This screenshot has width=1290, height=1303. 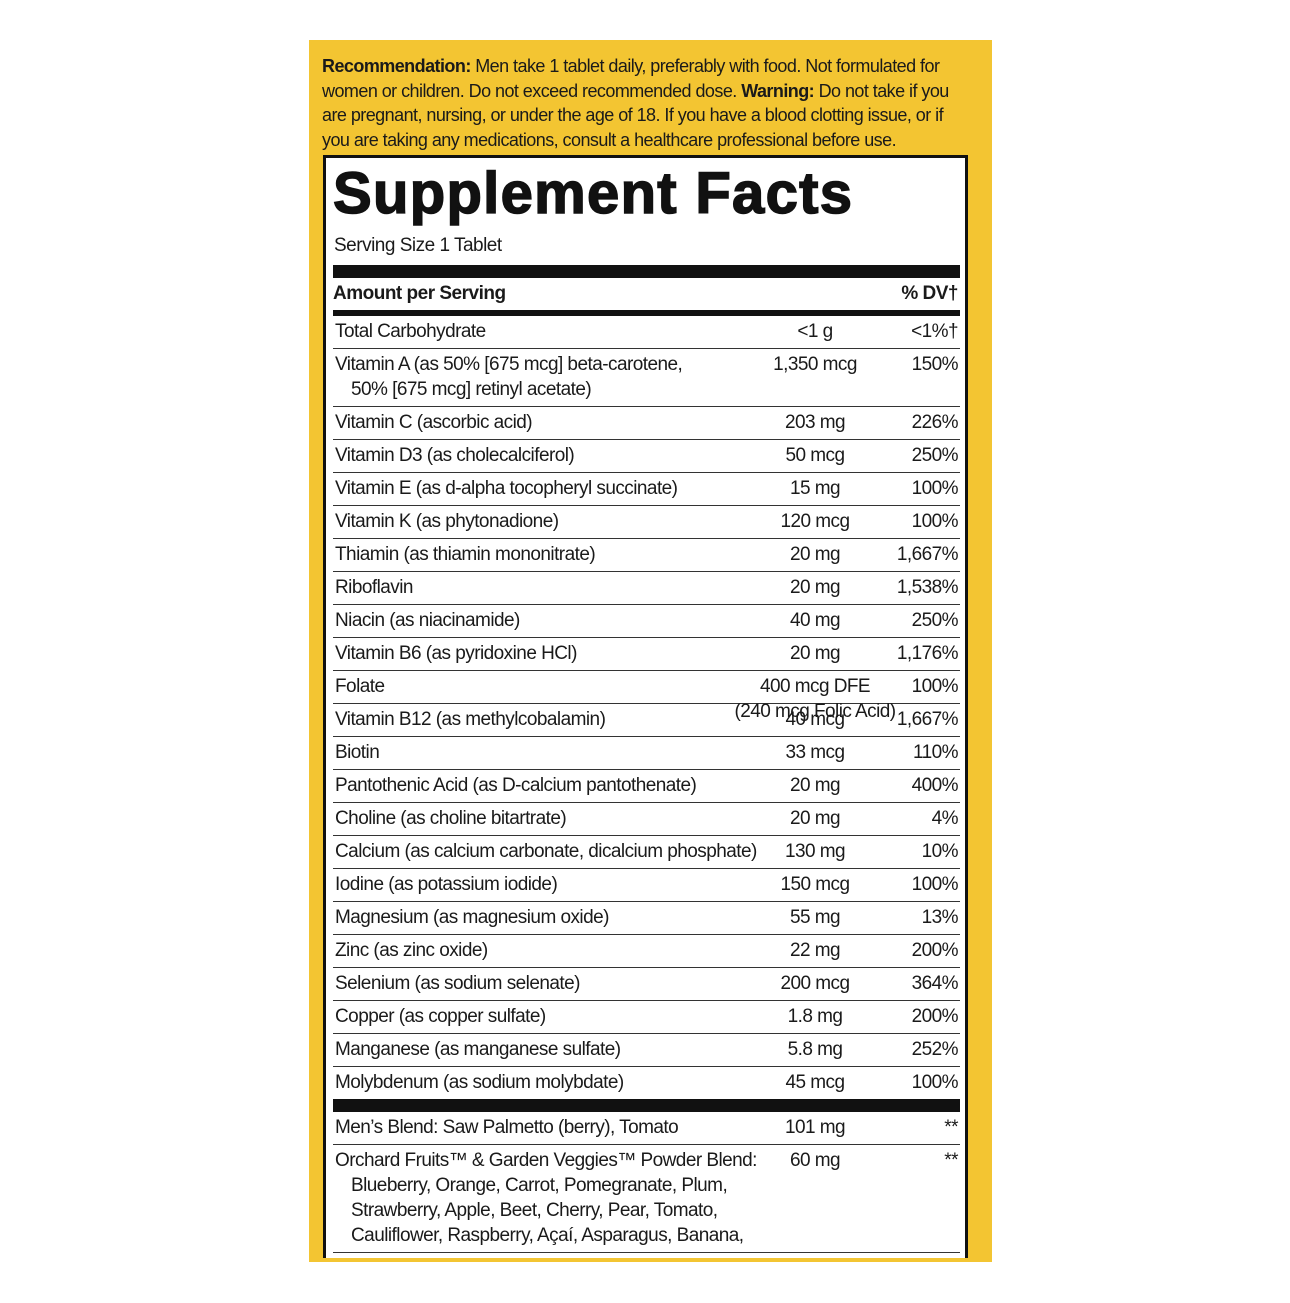 What do you see at coordinates (935, 1016) in the screenshot?
I see `daily-value: 200%` at bounding box center [935, 1016].